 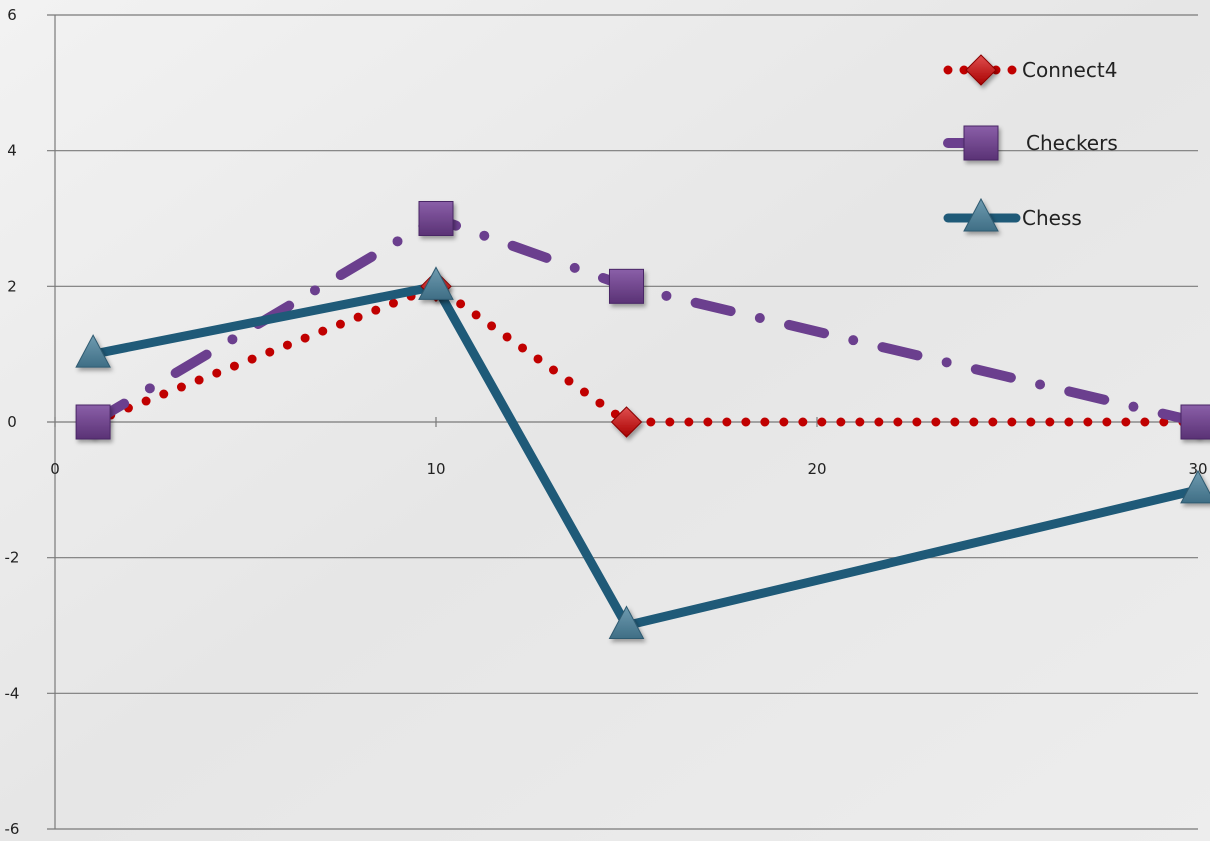 What do you see at coordinates (1072, 143) in the screenshot?
I see `legend-label-checkers: Checkers` at bounding box center [1072, 143].